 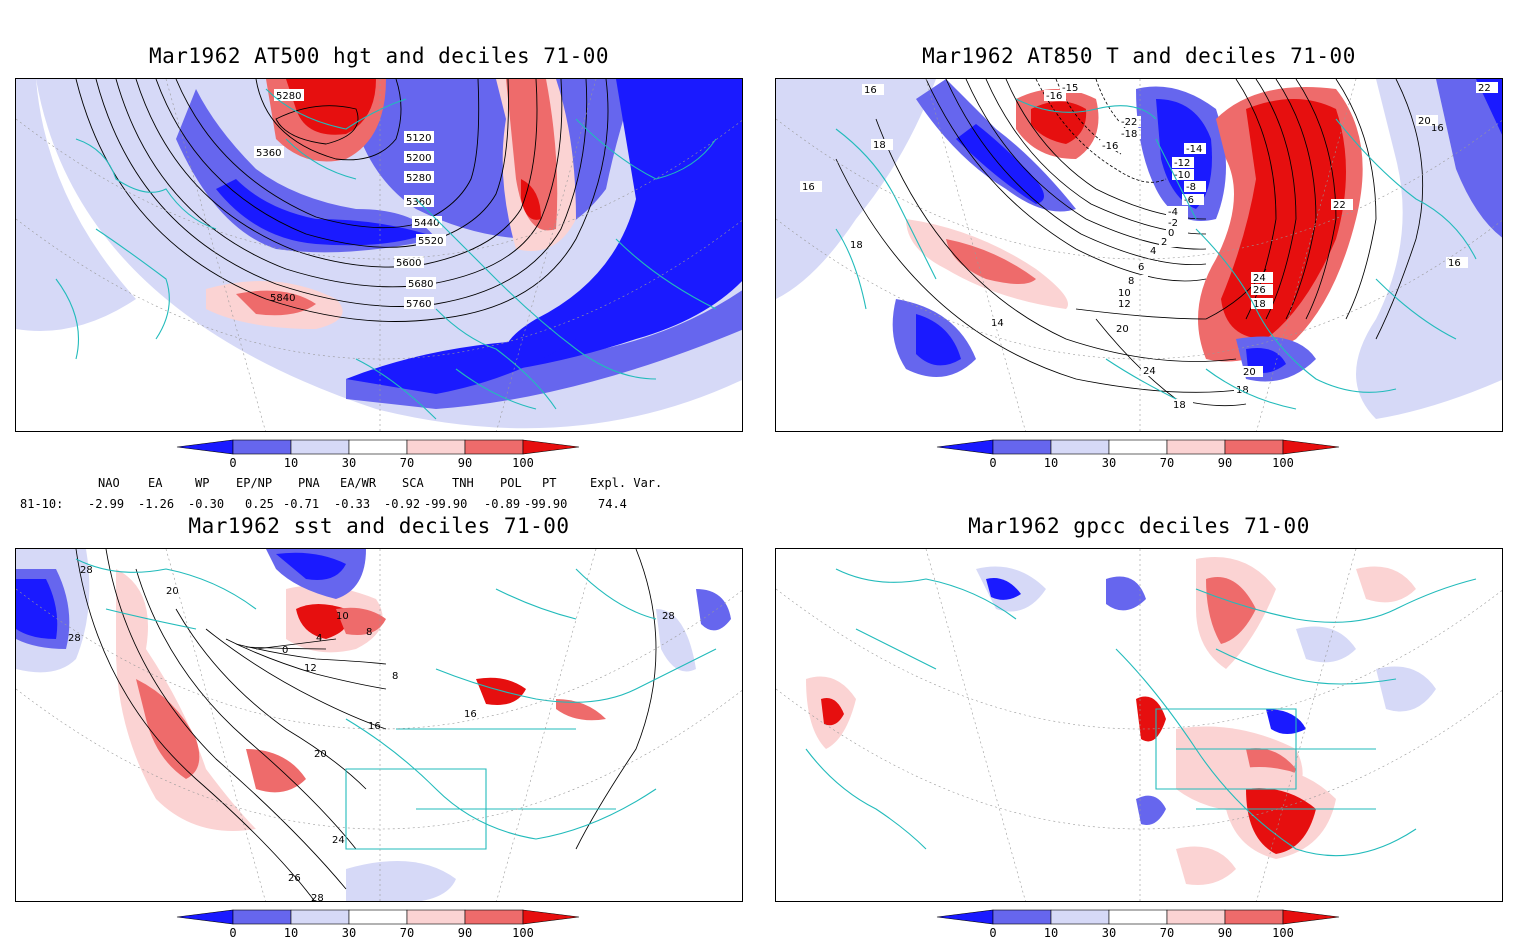 What do you see at coordinates (426, 223) in the screenshot?
I see `contour-label: 5440` at bounding box center [426, 223].